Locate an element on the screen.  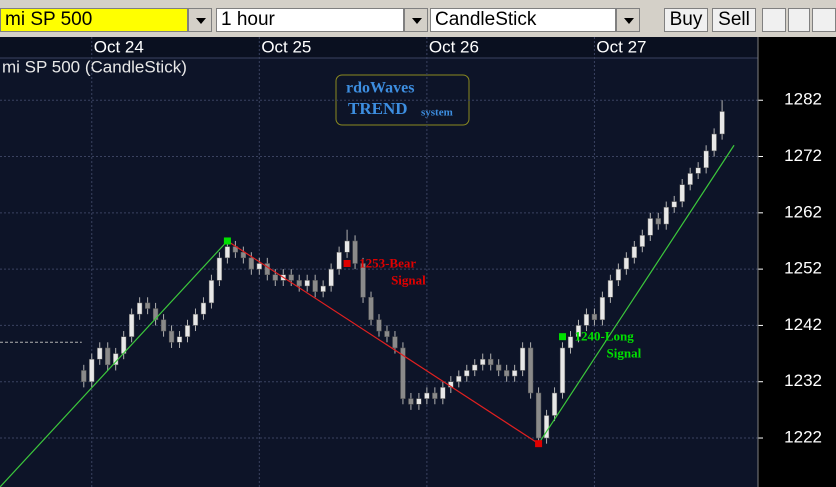
x-tick-label: Oct 25 is located at coordinates (286, 46).